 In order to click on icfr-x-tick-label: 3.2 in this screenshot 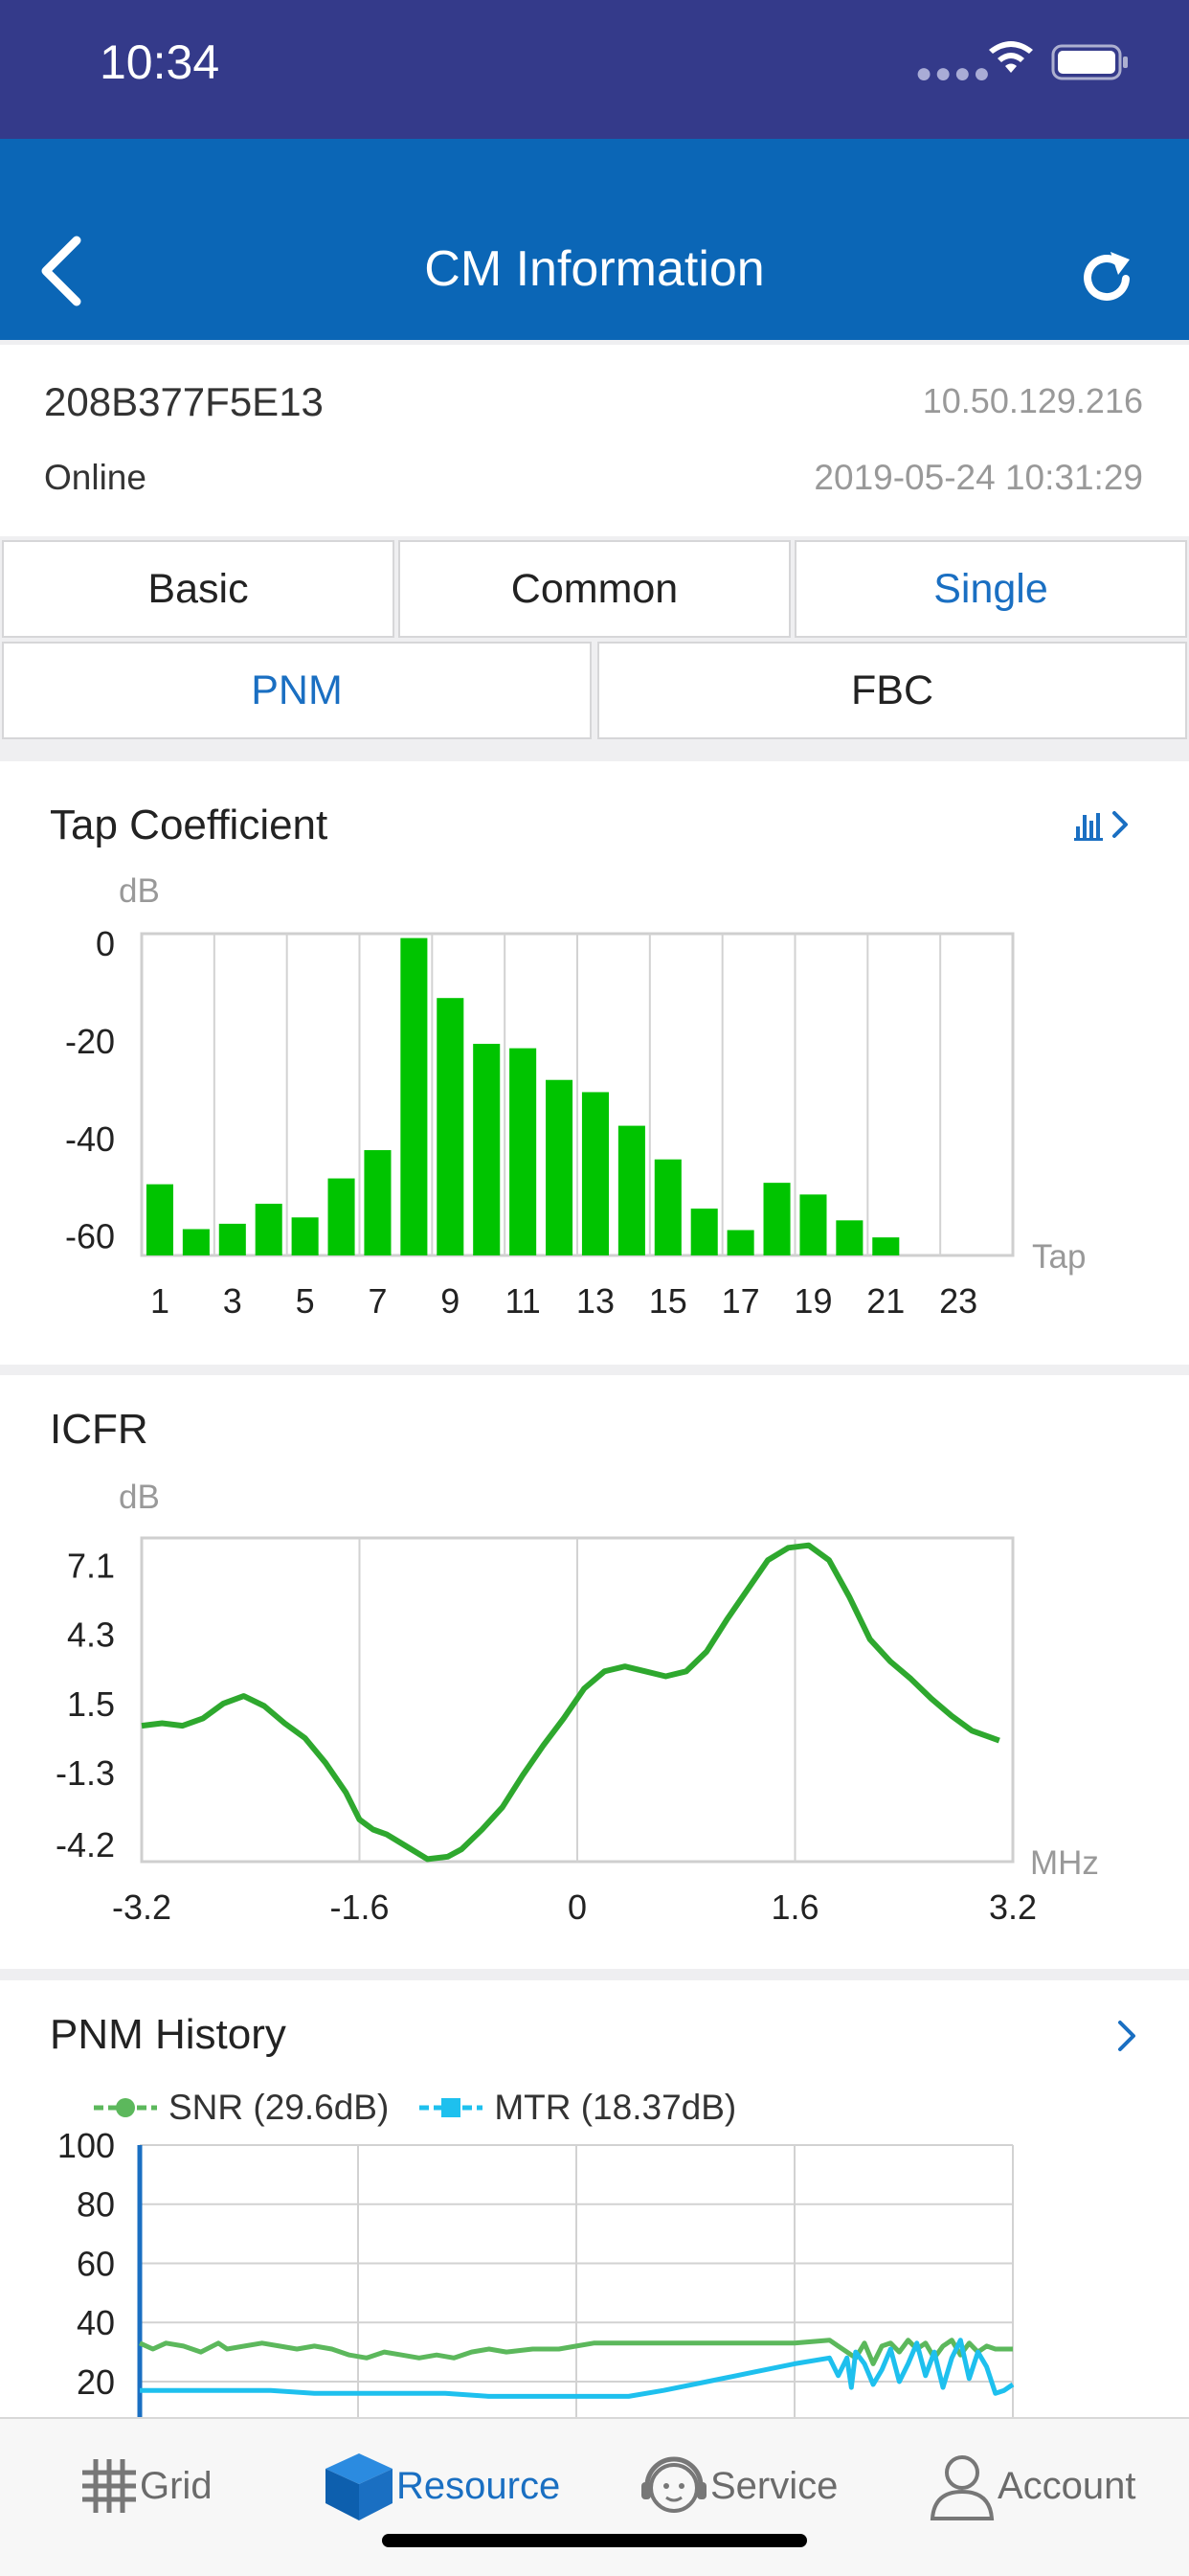, I will do `click(1013, 1907)`.